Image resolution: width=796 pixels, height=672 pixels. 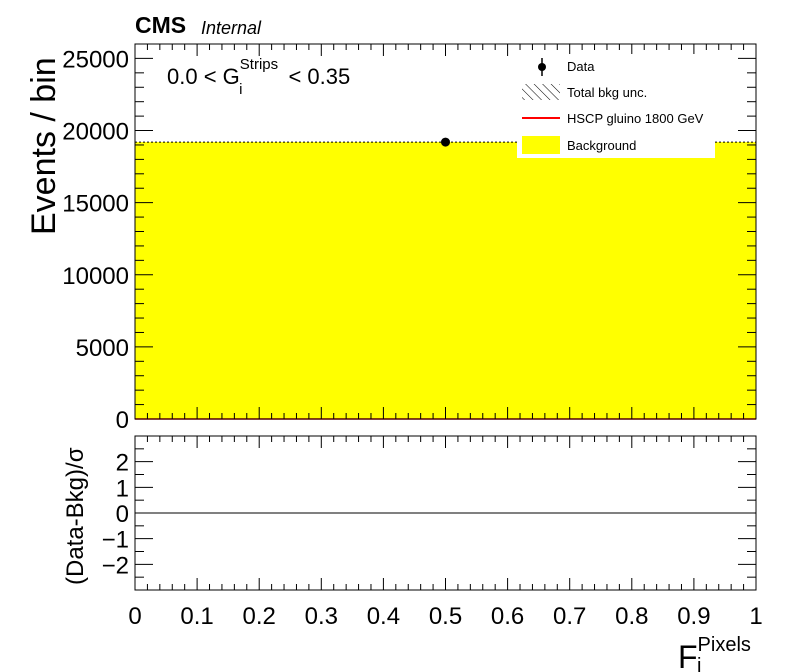 What do you see at coordinates (95, 59) in the screenshot?
I see `y-tick-label: 25000` at bounding box center [95, 59].